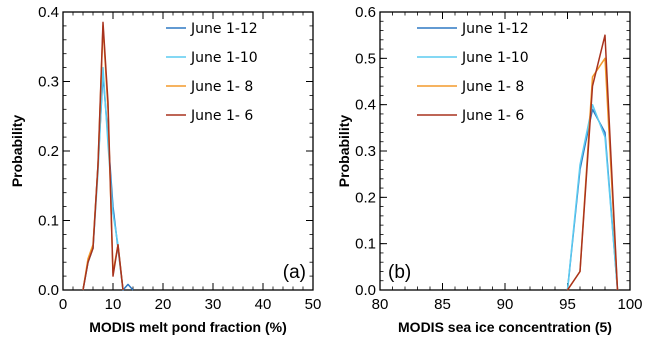  I want to click on x-tick-label: 95, so click(567, 304).